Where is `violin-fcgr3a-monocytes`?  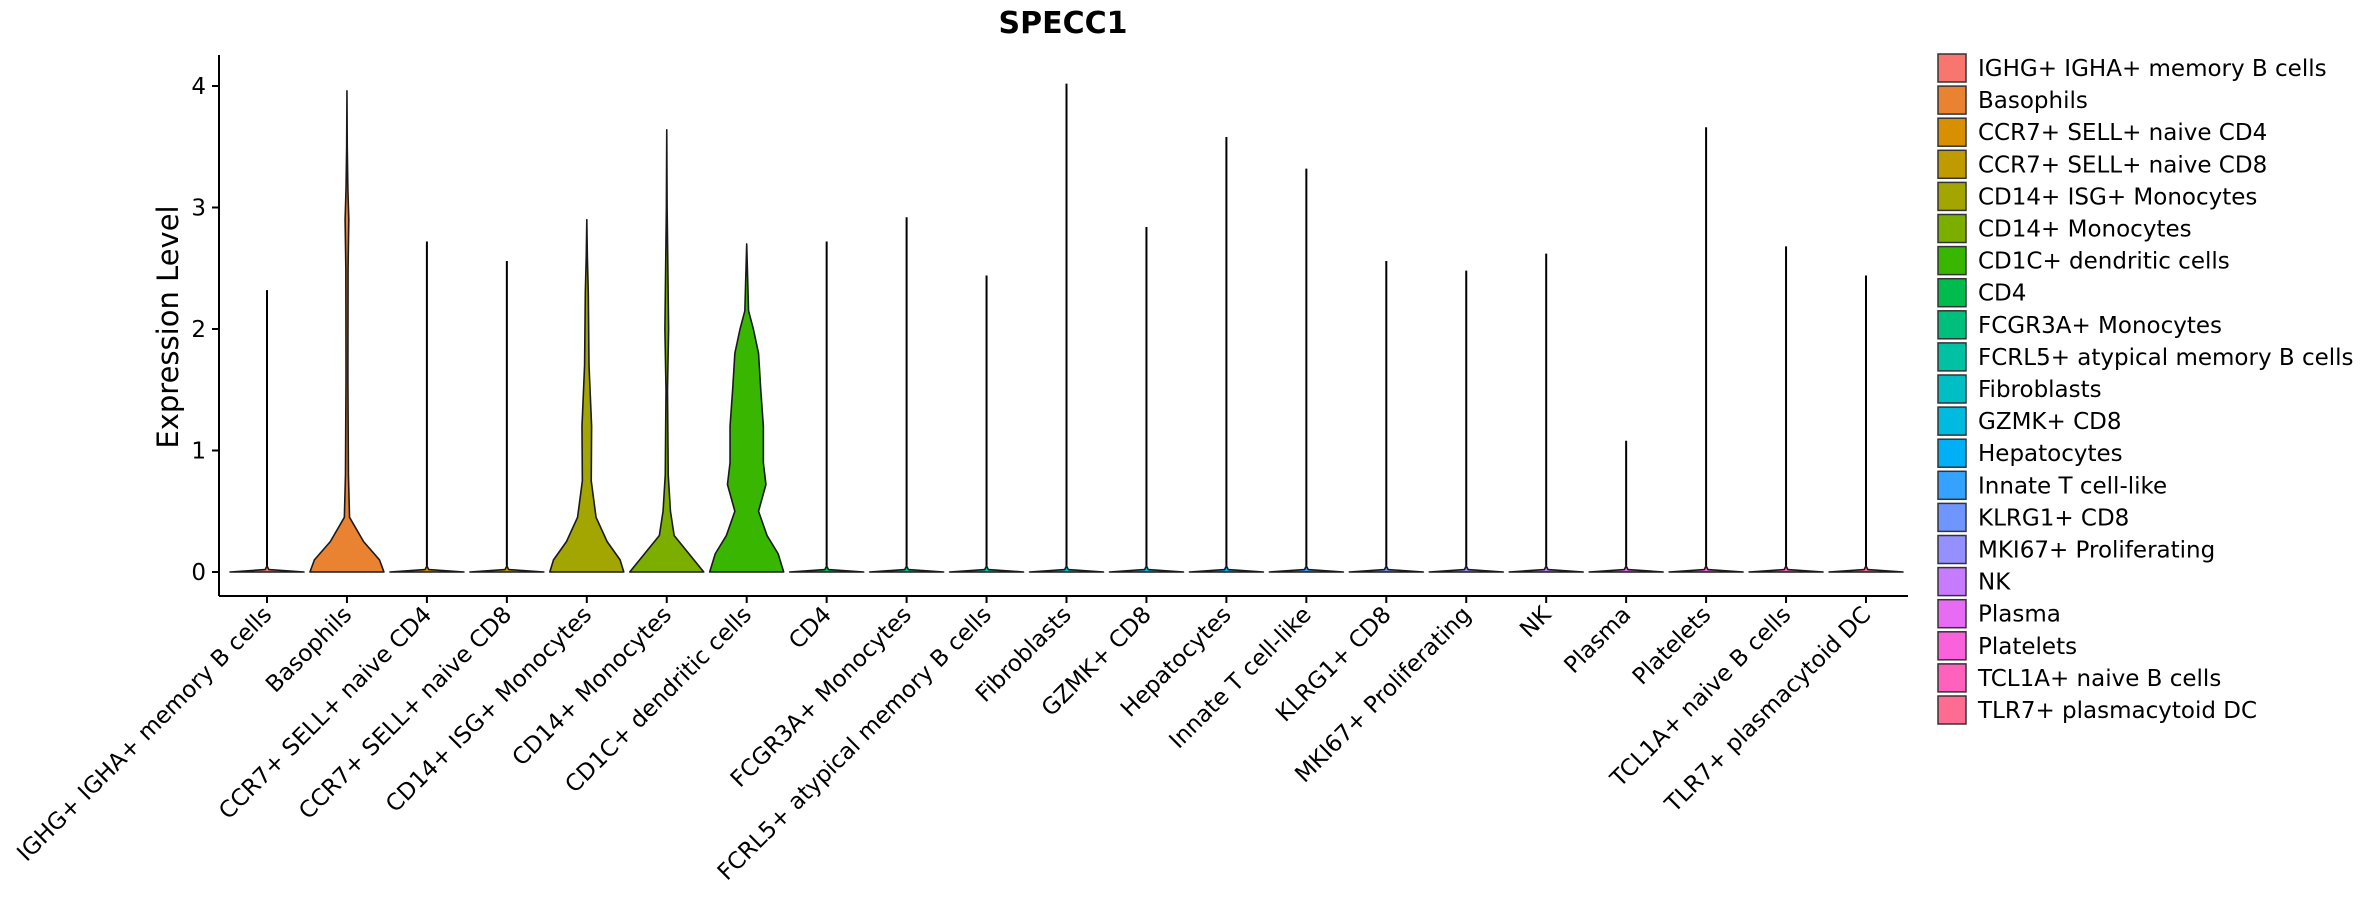
violin-fcgr3a-monocytes is located at coordinates (906, 395).